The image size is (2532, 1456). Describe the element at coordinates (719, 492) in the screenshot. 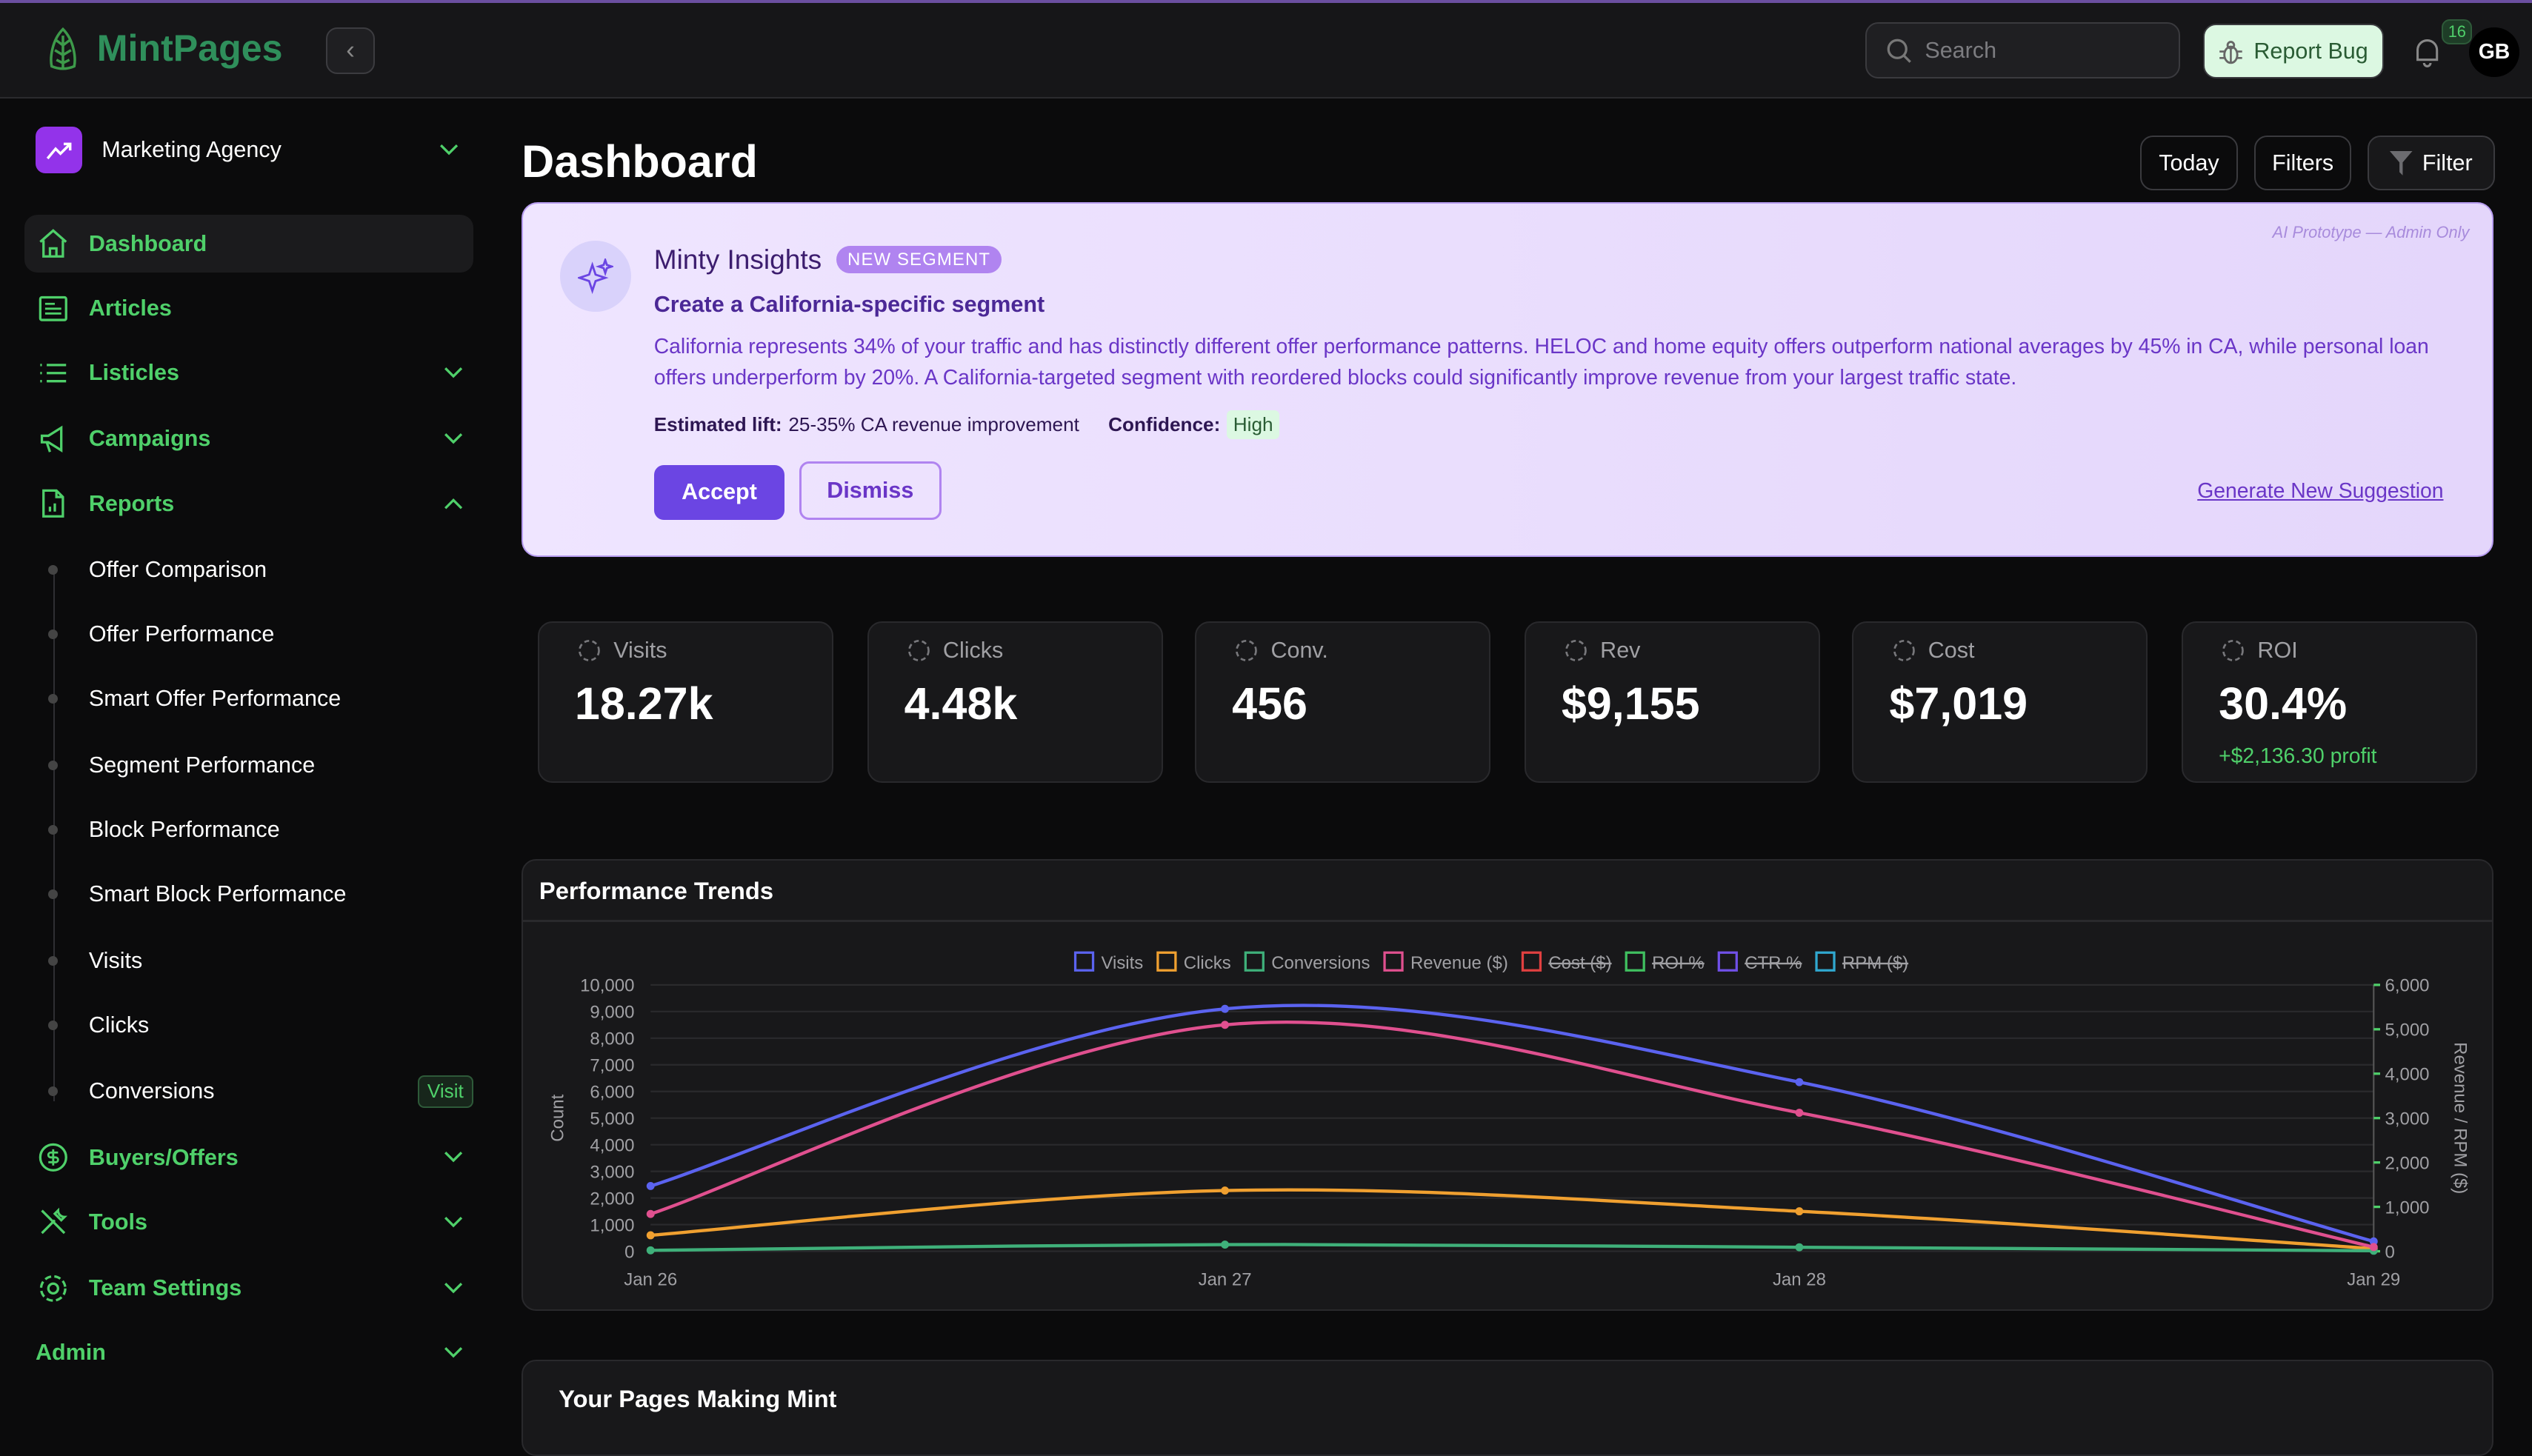

I see `accept-button: Accept` at that location.